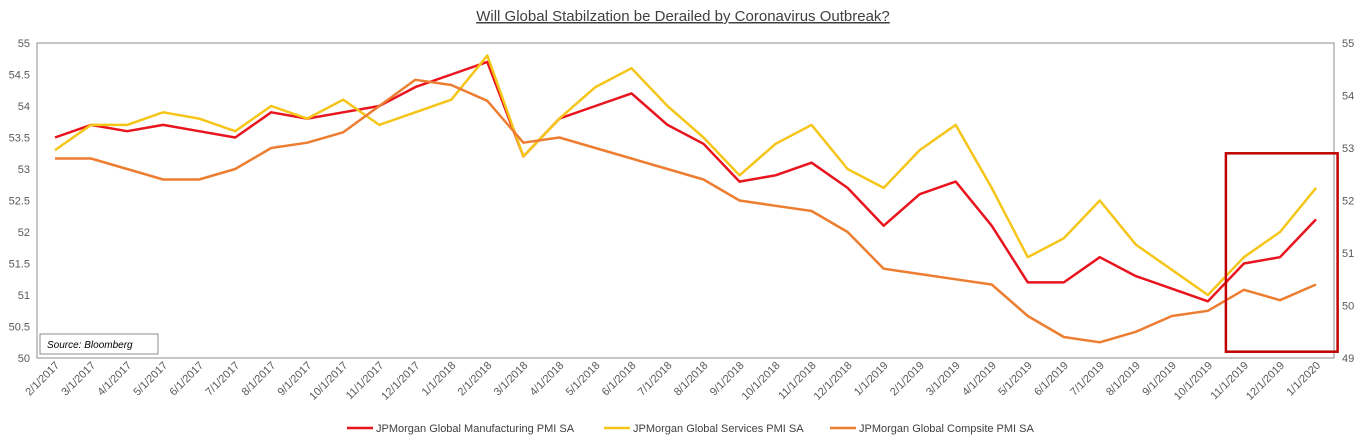 This screenshot has width=1367, height=445. I want to click on x-axis-tick-label: 1/1/2020, so click(1303, 379).